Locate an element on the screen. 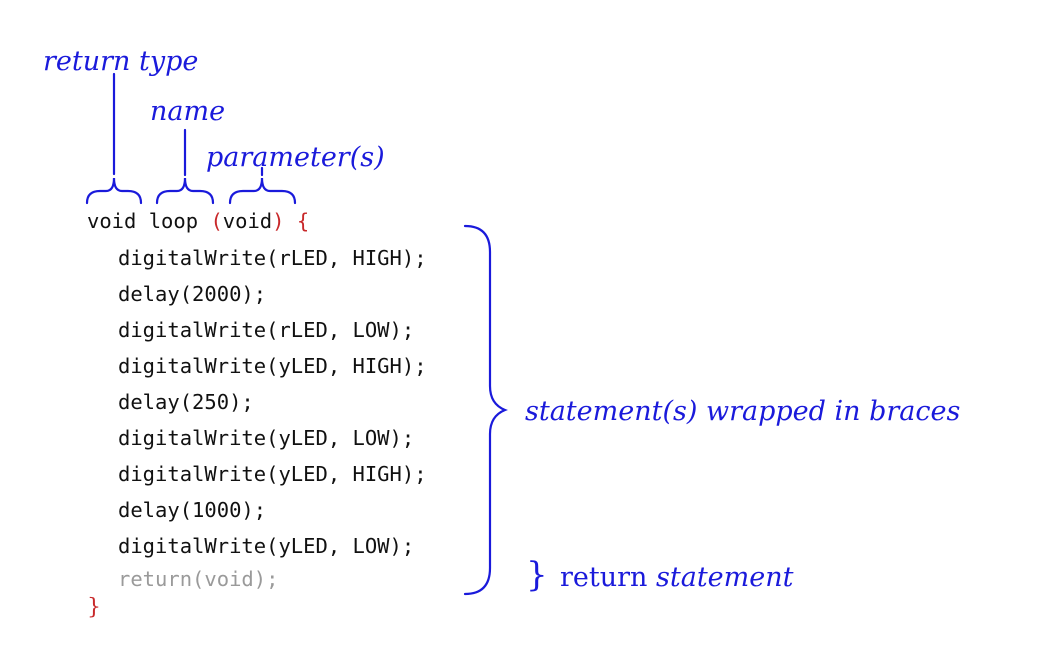 The image size is (1039, 650). open-brace: { is located at coordinates (303, 221).